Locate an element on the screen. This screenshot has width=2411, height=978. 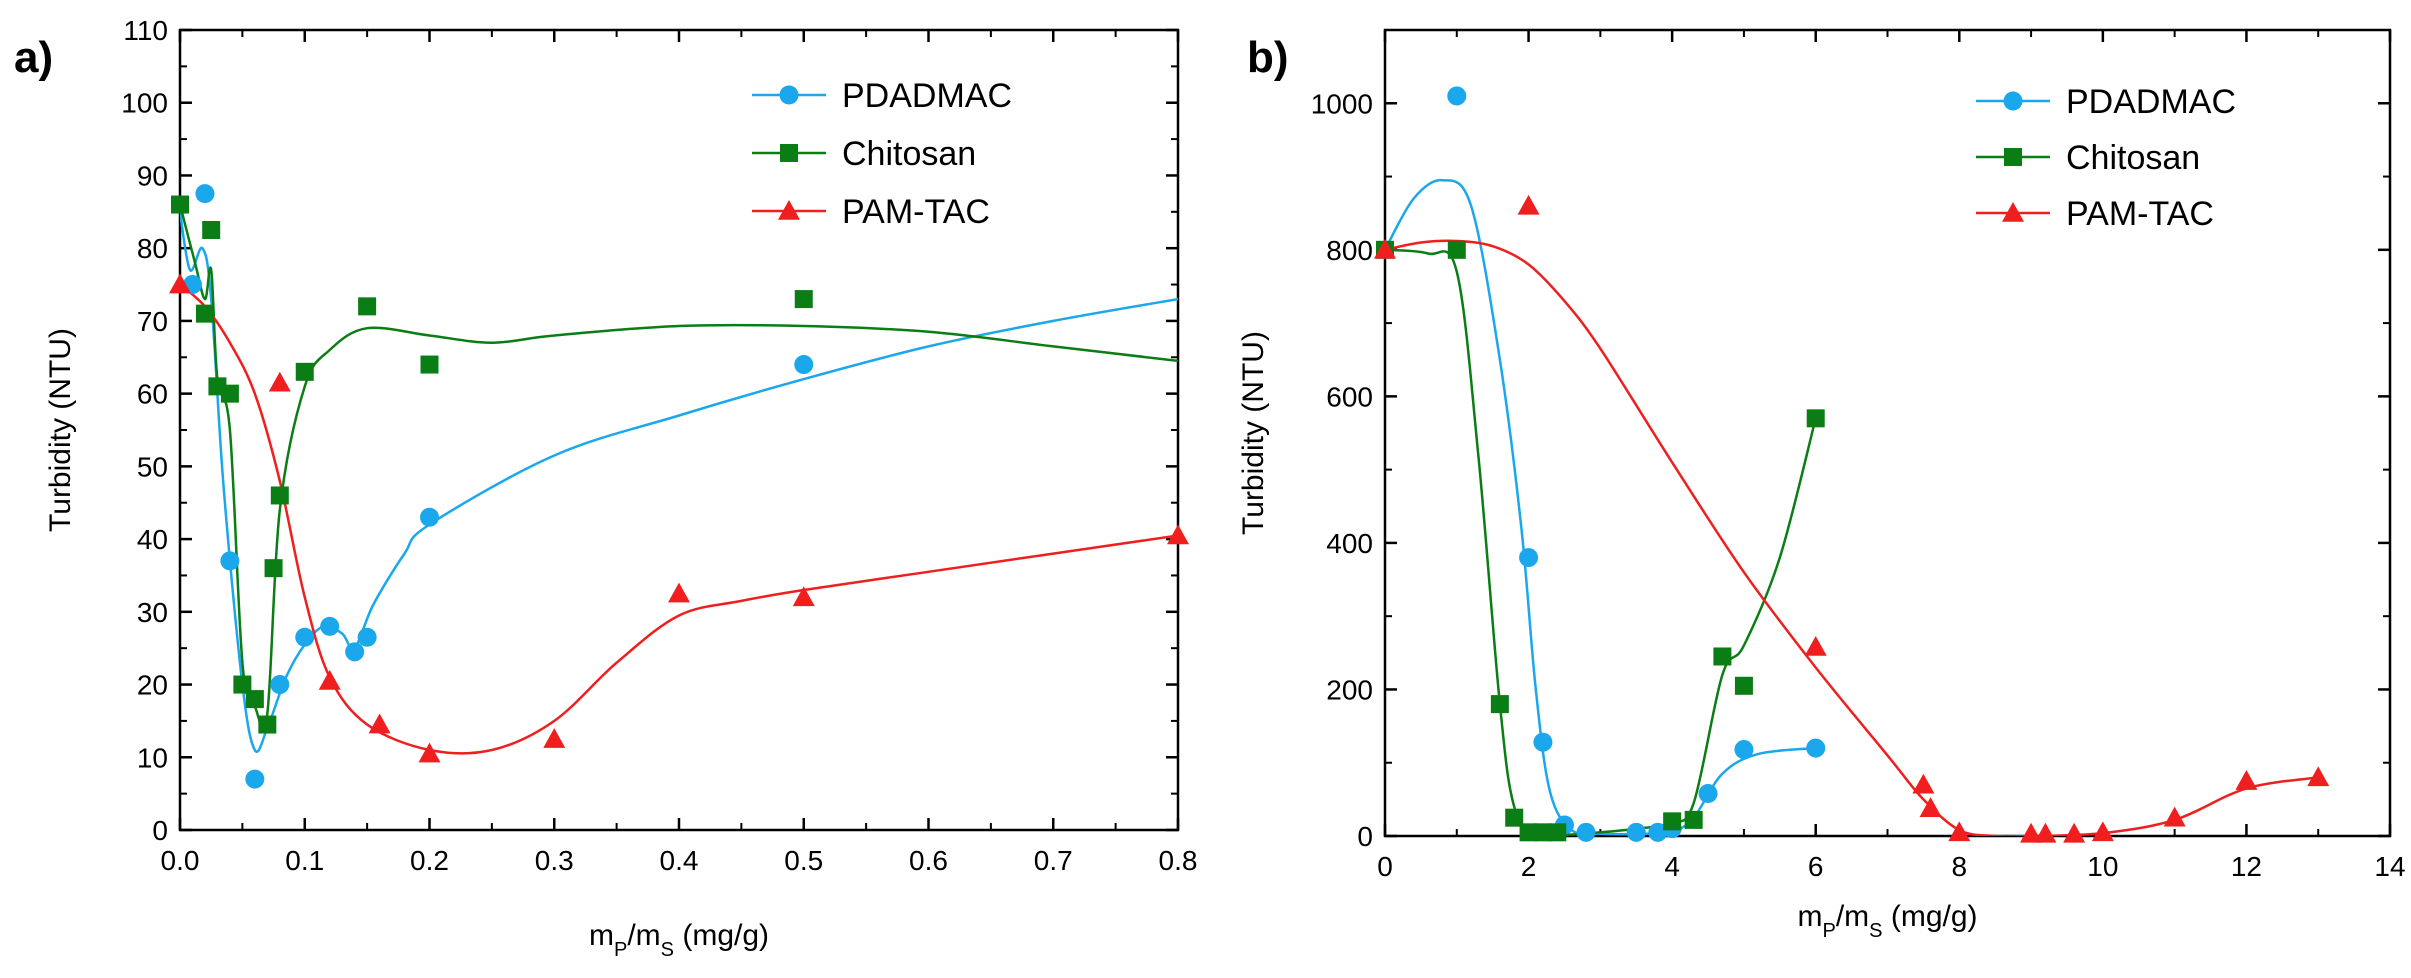
legend-label: Chitosan is located at coordinates (909, 154).